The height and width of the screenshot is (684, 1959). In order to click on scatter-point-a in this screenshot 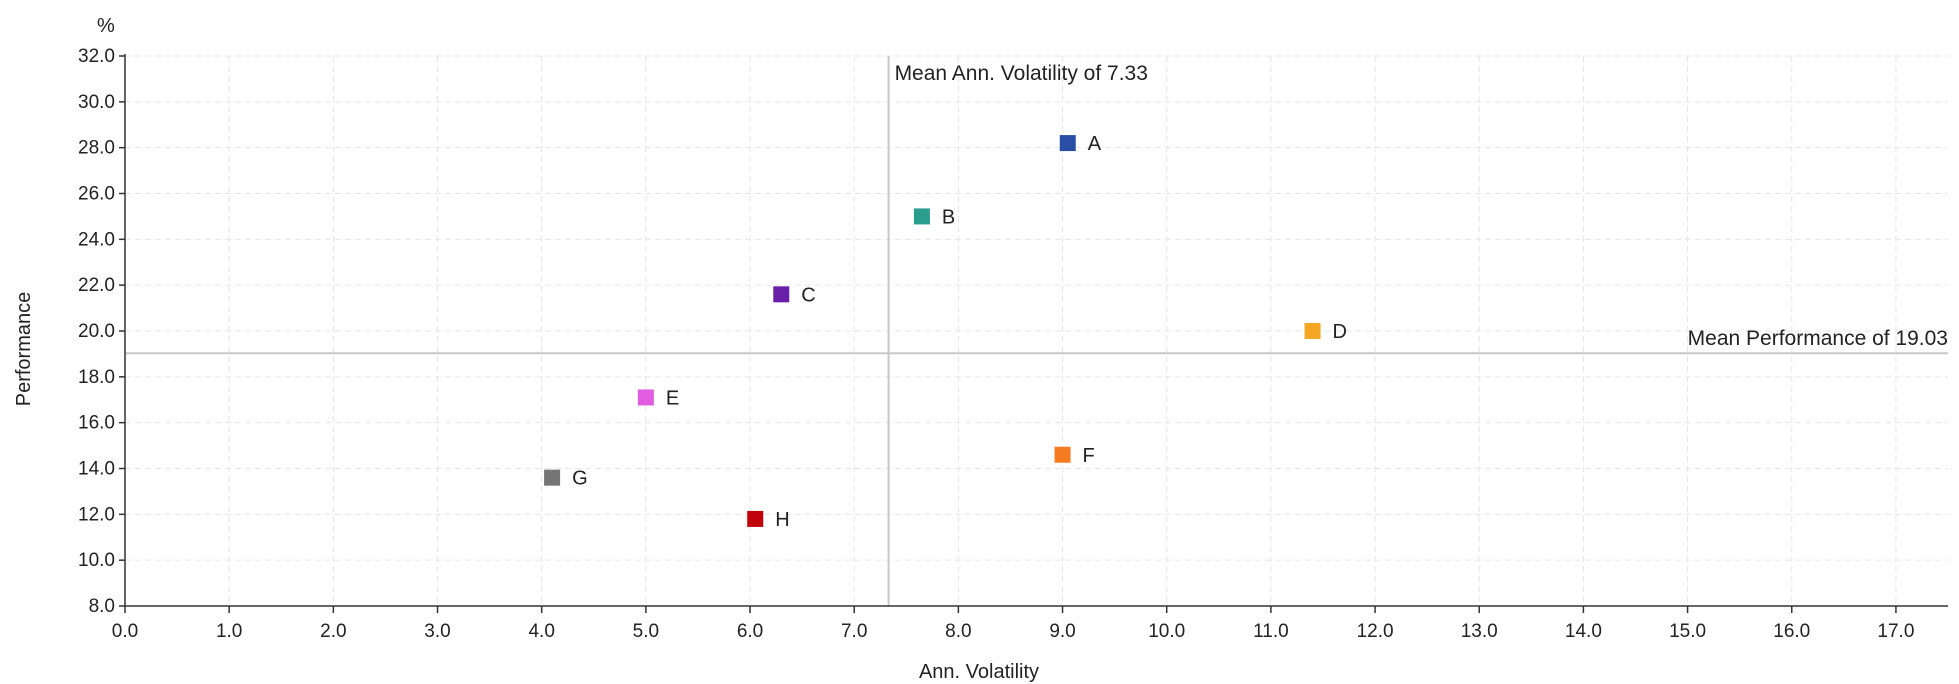, I will do `click(1067, 143)`.